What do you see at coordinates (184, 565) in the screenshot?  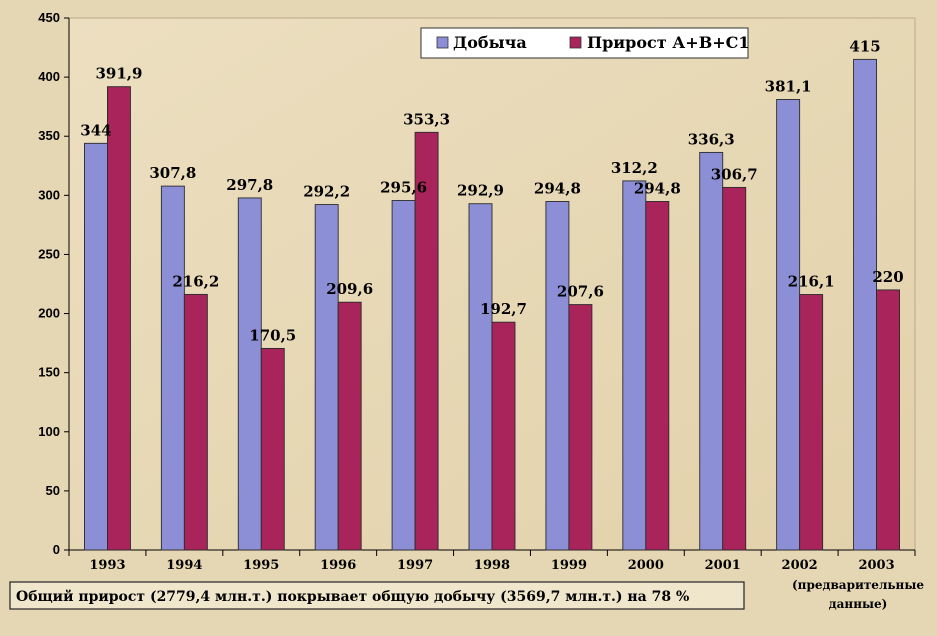 I see `x-tick-label: 1994` at bounding box center [184, 565].